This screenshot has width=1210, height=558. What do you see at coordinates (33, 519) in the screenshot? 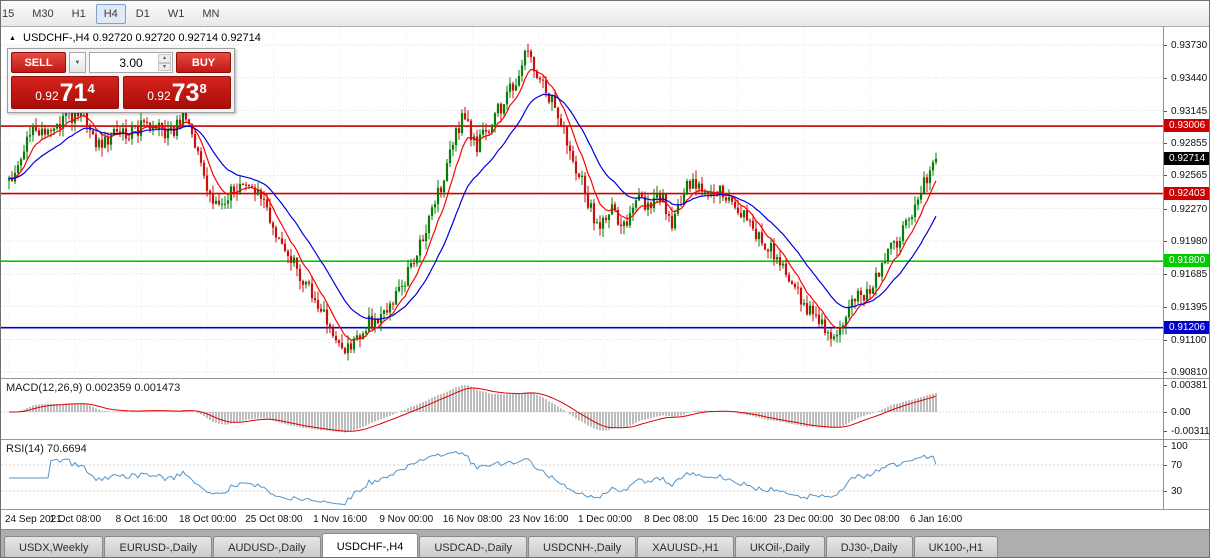
I see `time-axis-label: 24 Sep 2021` at bounding box center [33, 519].